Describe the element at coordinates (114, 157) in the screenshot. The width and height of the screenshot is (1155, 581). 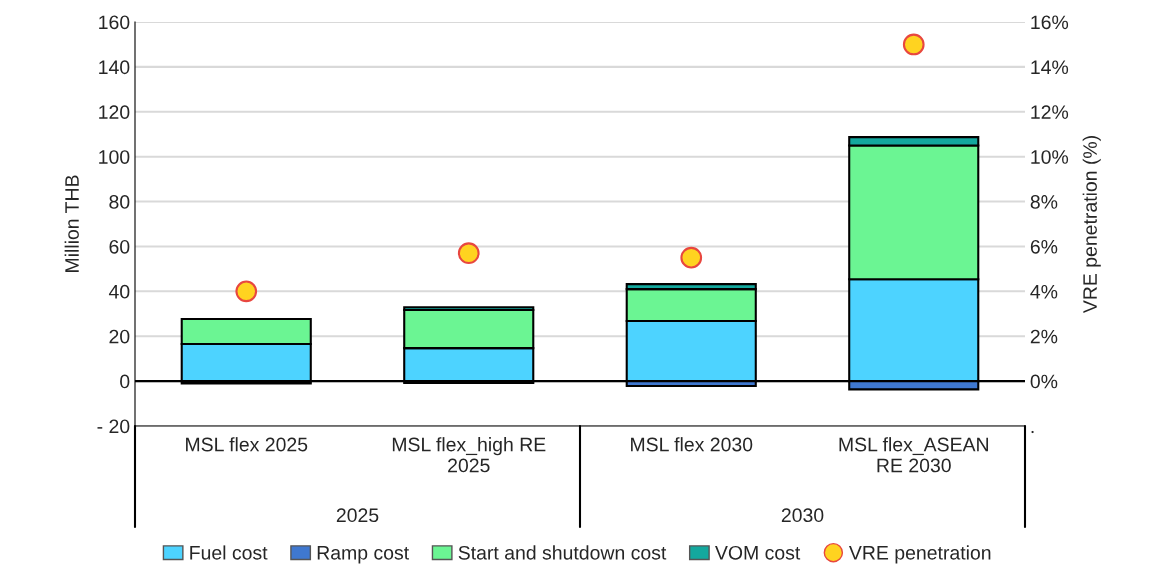
I see `y-tick-label: 100` at that location.